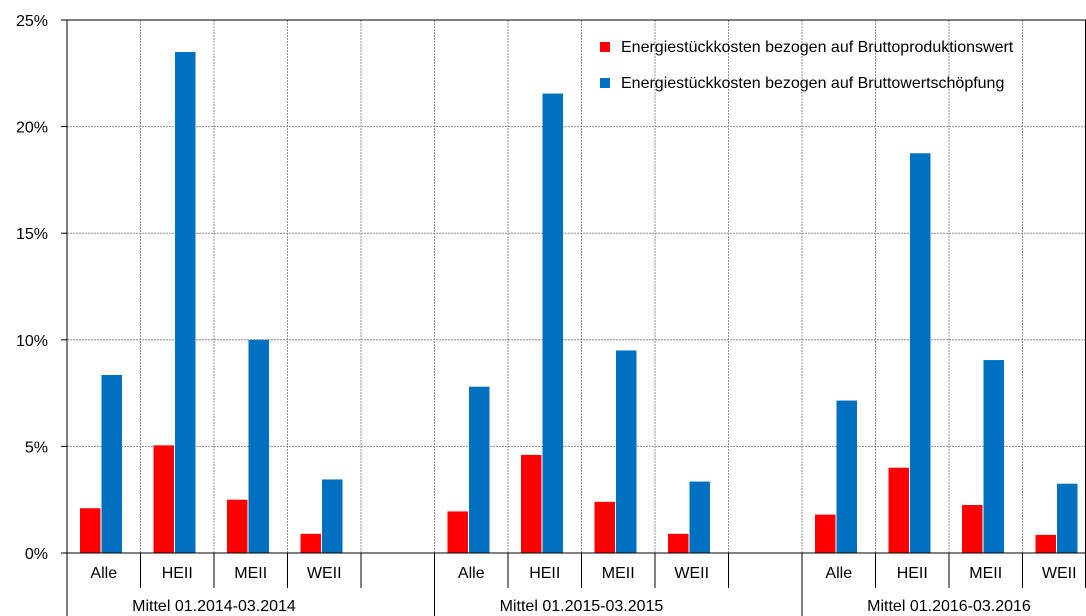 The width and height of the screenshot is (1086, 616). Describe the element at coordinates (949, 606) in the screenshot. I see `group-label: Mittel 01.2016-03.2016` at that location.